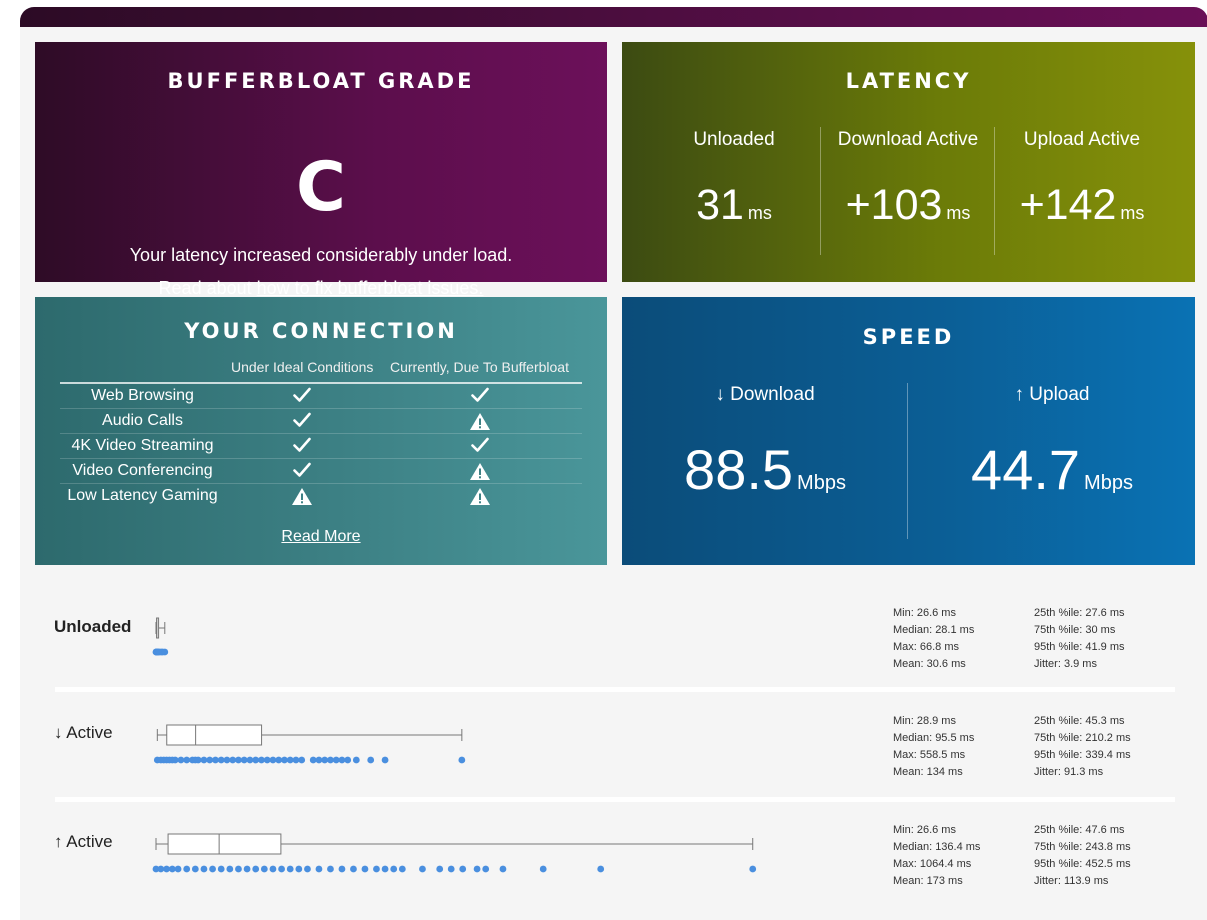 Image resolution: width=1207 pixels, height=920 pixels. Describe the element at coordinates (934, 630) in the screenshot. I see `stat-median: Median: 28.1 ms` at that location.